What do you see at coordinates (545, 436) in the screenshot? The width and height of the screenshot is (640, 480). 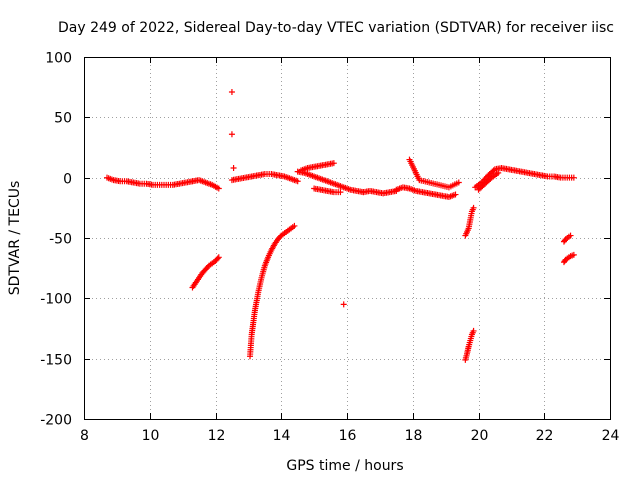 I see `x-tick-label: 22` at bounding box center [545, 436].